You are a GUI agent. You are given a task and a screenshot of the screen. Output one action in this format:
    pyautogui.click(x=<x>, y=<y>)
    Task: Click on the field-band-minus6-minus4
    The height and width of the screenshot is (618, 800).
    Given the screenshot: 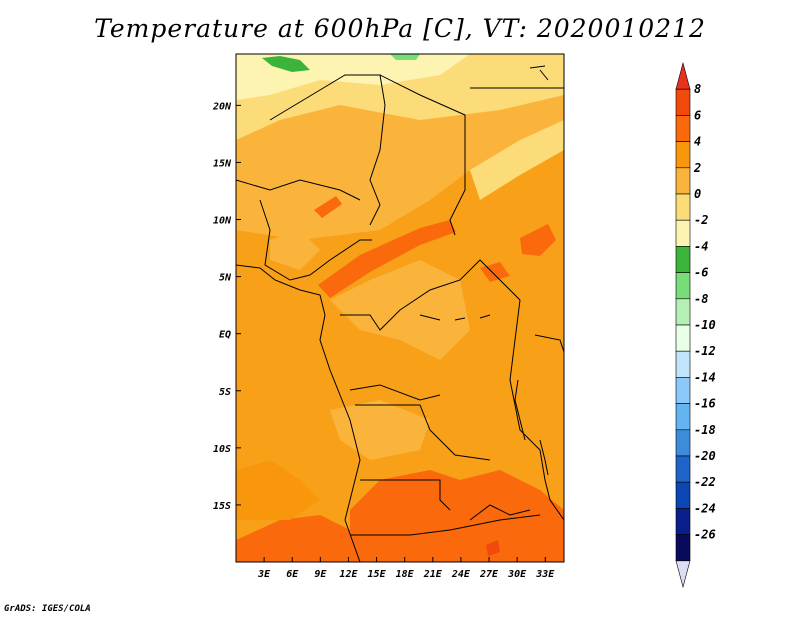 What is the action you would take?
    pyautogui.click(x=286, y=64)
    